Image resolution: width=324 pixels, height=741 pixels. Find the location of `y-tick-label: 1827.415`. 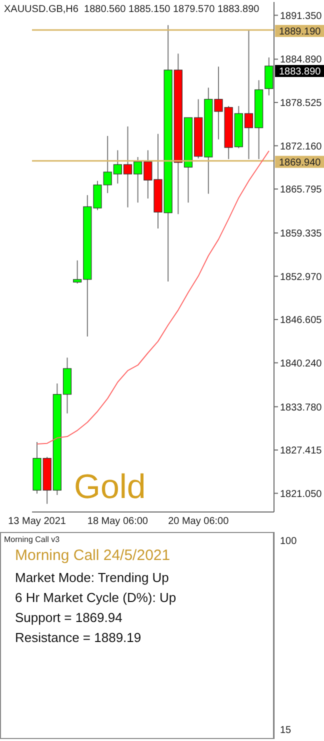

y-tick-label: 1827.415 is located at coordinates (301, 451).